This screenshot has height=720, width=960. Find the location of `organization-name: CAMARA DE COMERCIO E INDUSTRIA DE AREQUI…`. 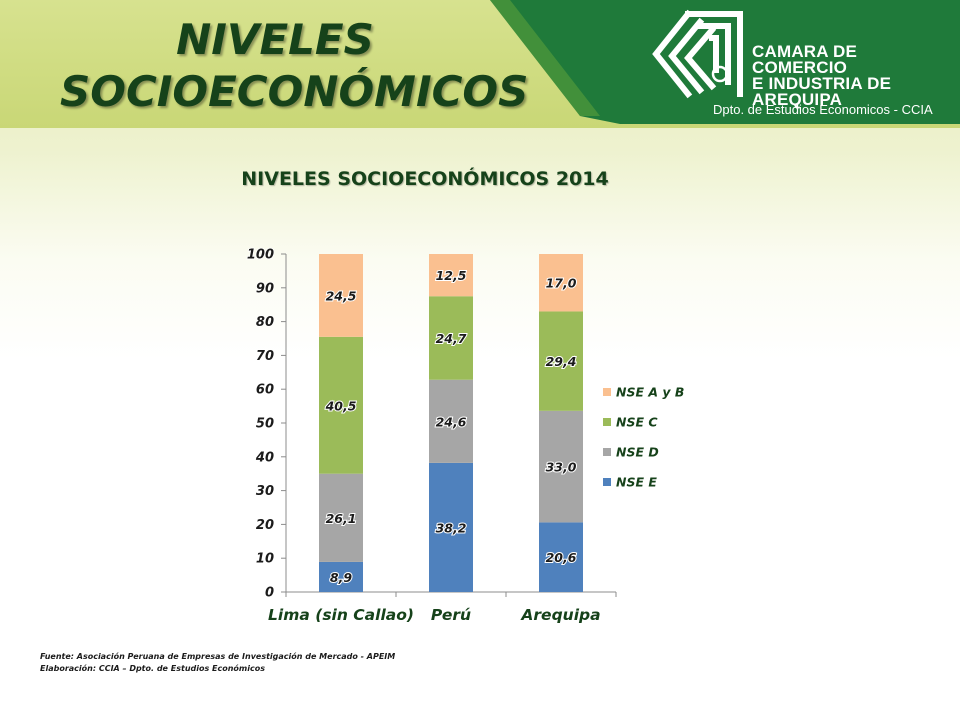

organization-name: CAMARA DE COMERCIO E INDUSTRIA DE AREQUI… is located at coordinates (854, 75).